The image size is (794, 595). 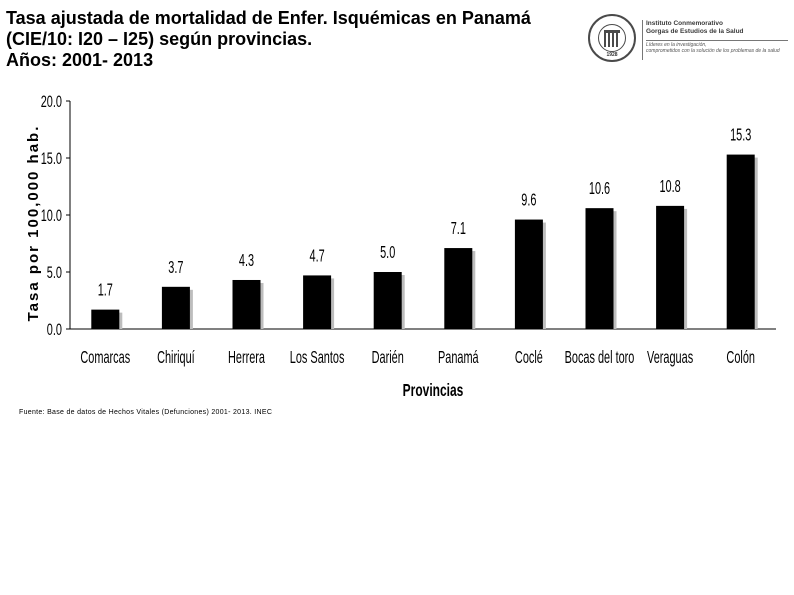 What do you see at coordinates (388, 358) in the screenshot?
I see `x-tick-label: Darién` at bounding box center [388, 358].